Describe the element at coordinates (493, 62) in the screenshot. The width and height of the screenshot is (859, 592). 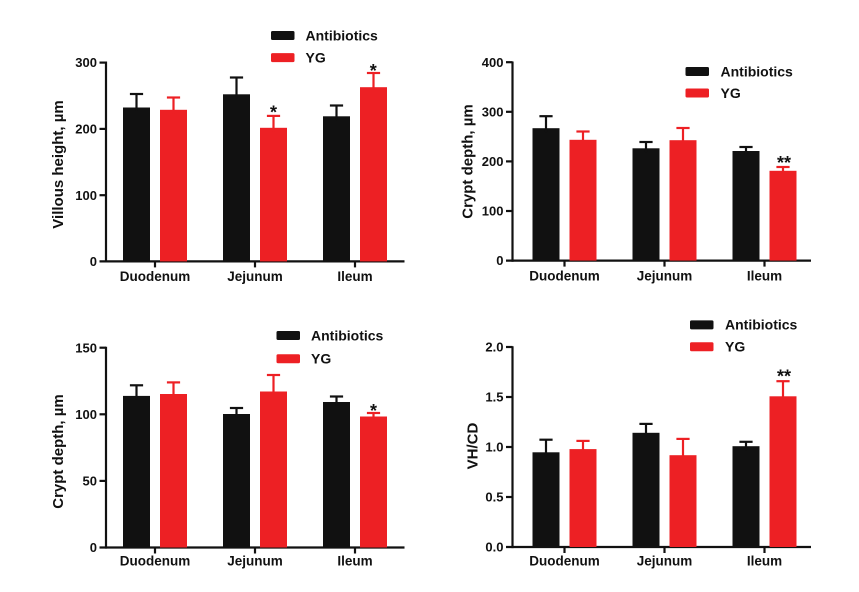
I see `svg-text: 400` at that location.